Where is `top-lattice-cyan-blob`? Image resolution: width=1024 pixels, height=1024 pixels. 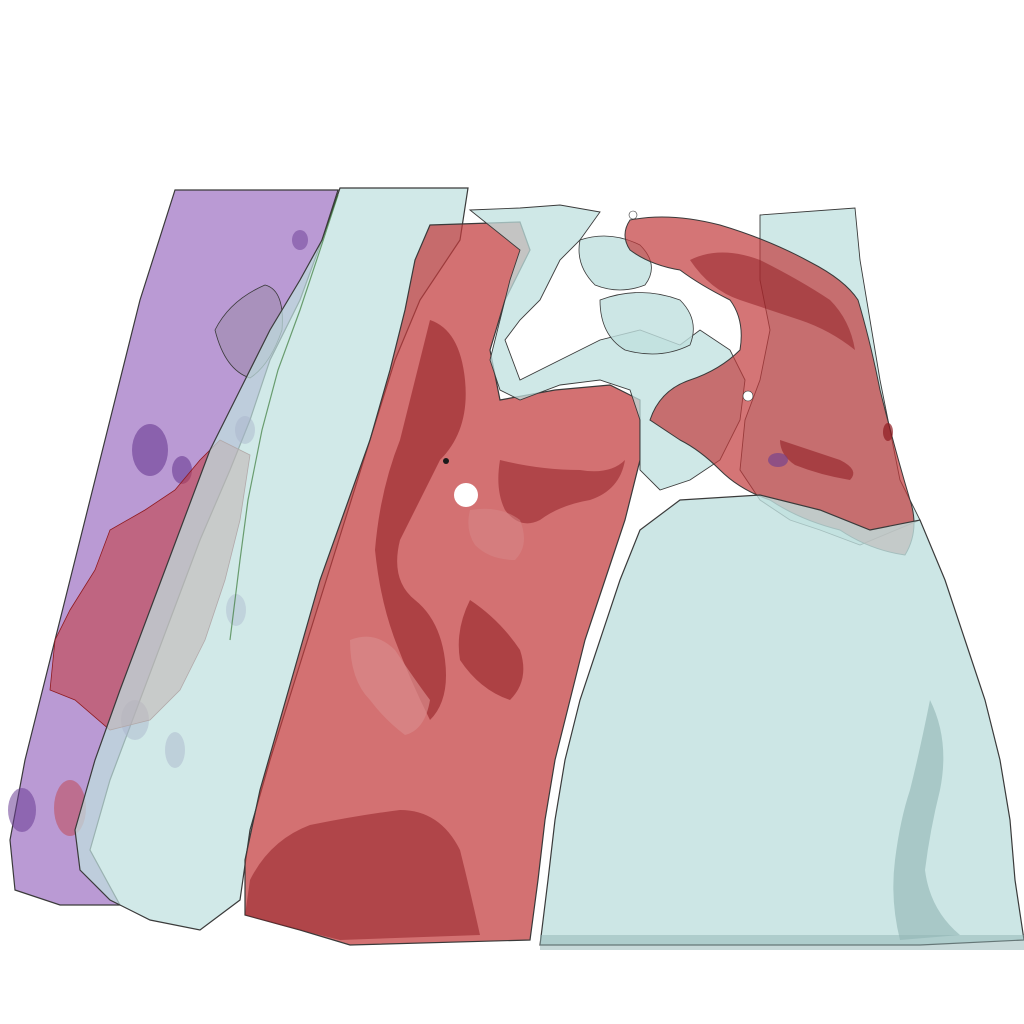
top-lattice-cyan-blob is located at coordinates (646, 323).